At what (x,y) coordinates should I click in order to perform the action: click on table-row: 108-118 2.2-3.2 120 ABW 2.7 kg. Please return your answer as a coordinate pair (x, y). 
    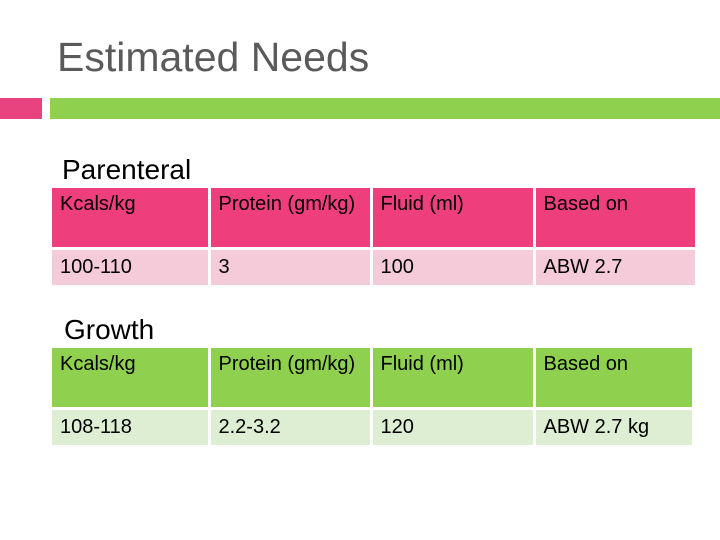
    Looking at the image, I should click on (372, 426).